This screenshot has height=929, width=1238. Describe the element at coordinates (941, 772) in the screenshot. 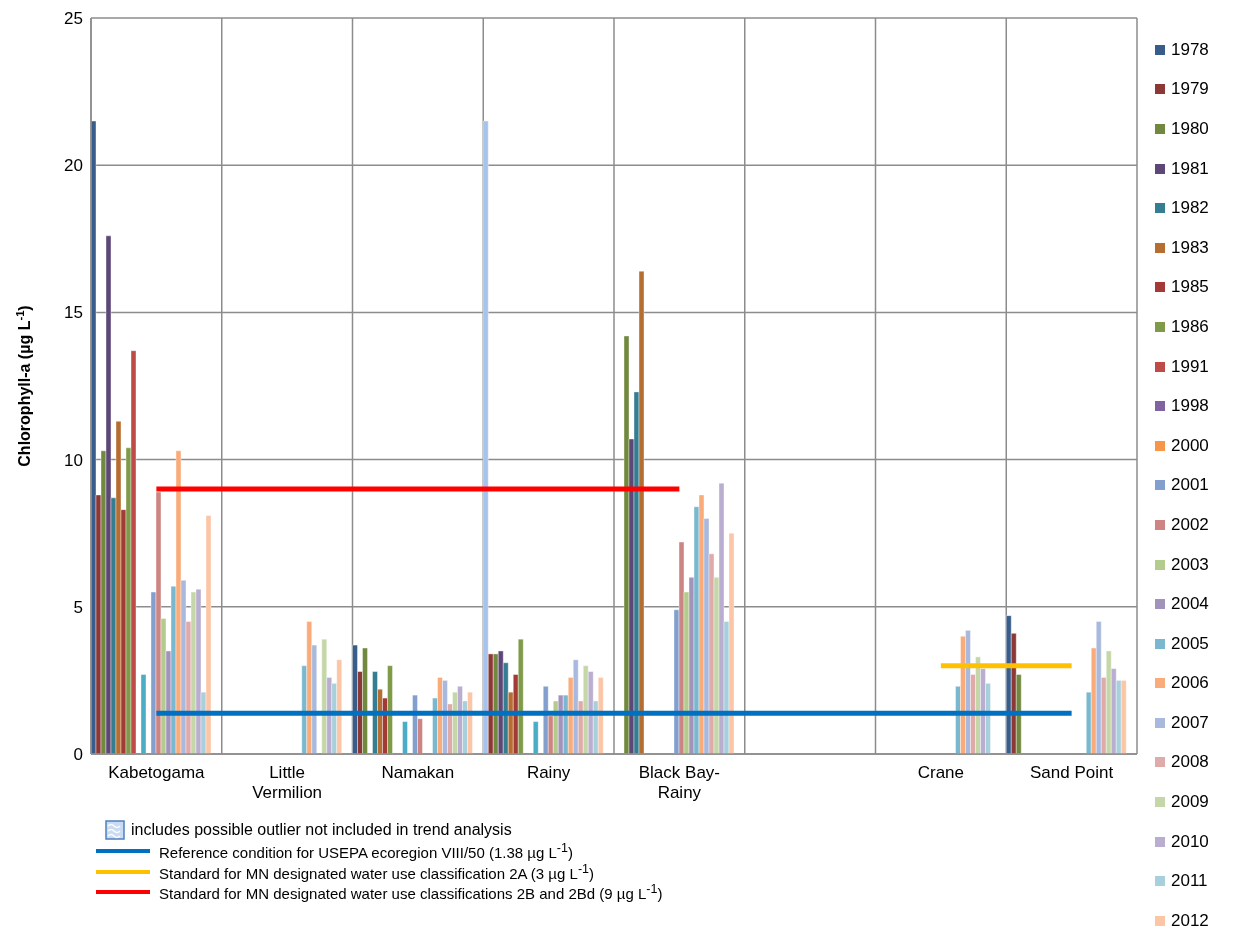

I see `x-tick-label: Crane` at that location.